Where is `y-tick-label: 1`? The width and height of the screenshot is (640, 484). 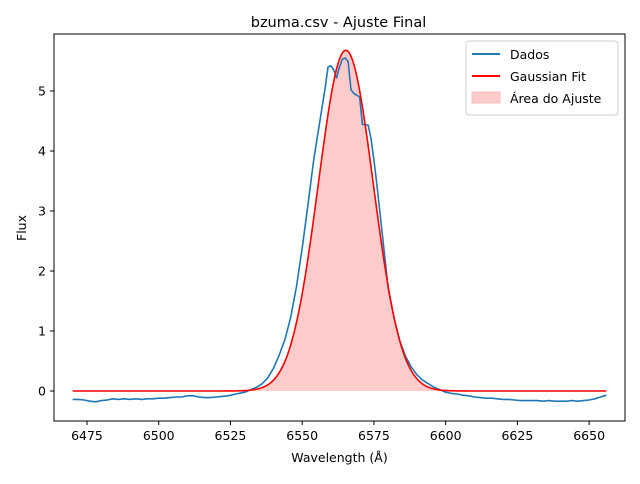
y-tick-label: 1 is located at coordinates (42, 331).